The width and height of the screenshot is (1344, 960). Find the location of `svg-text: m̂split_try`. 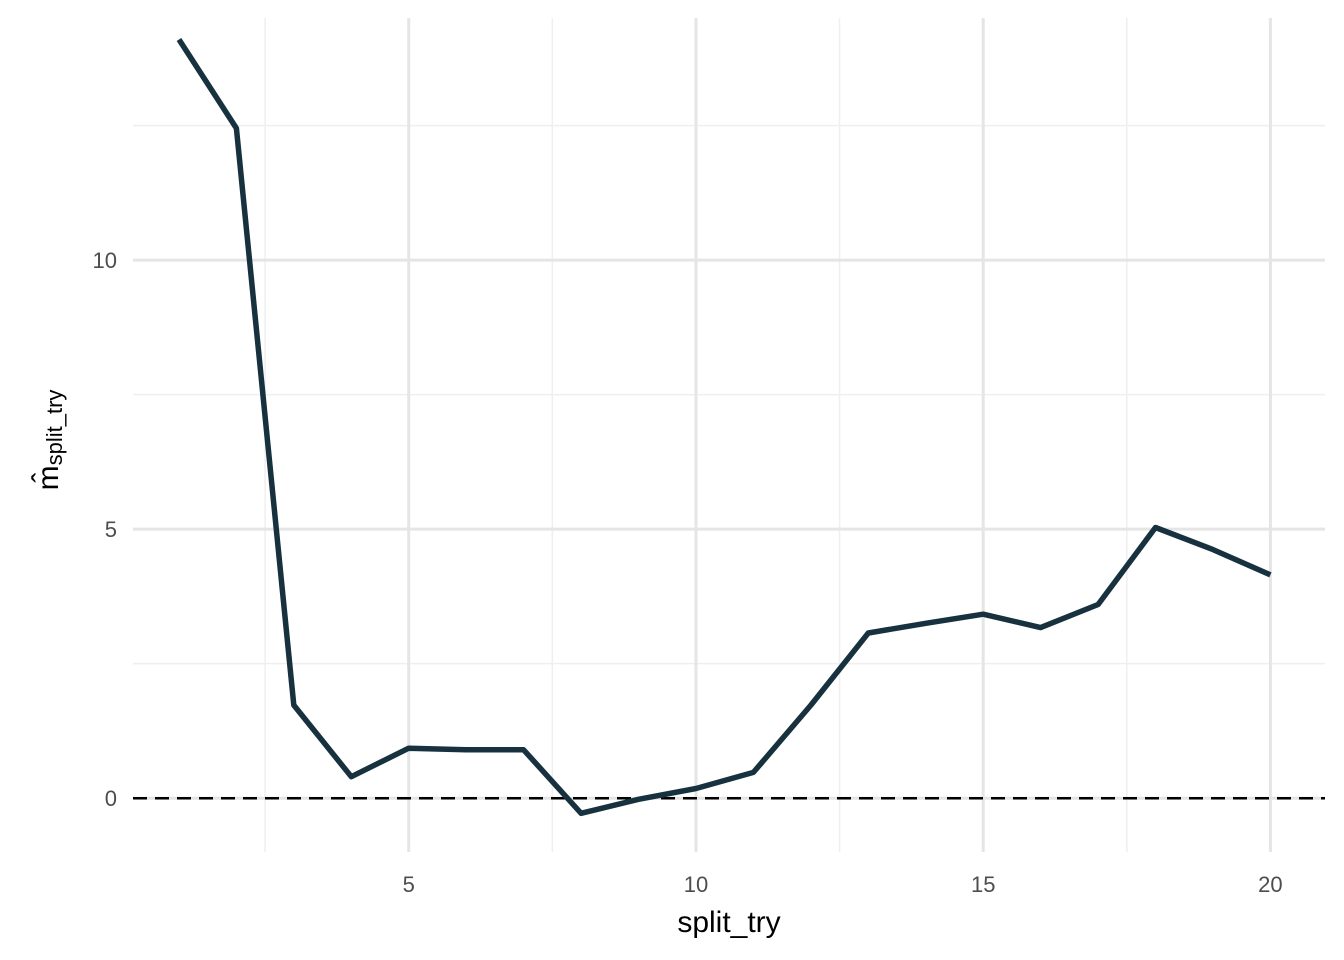

svg-text: m̂split_try is located at coordinates (49, 440).